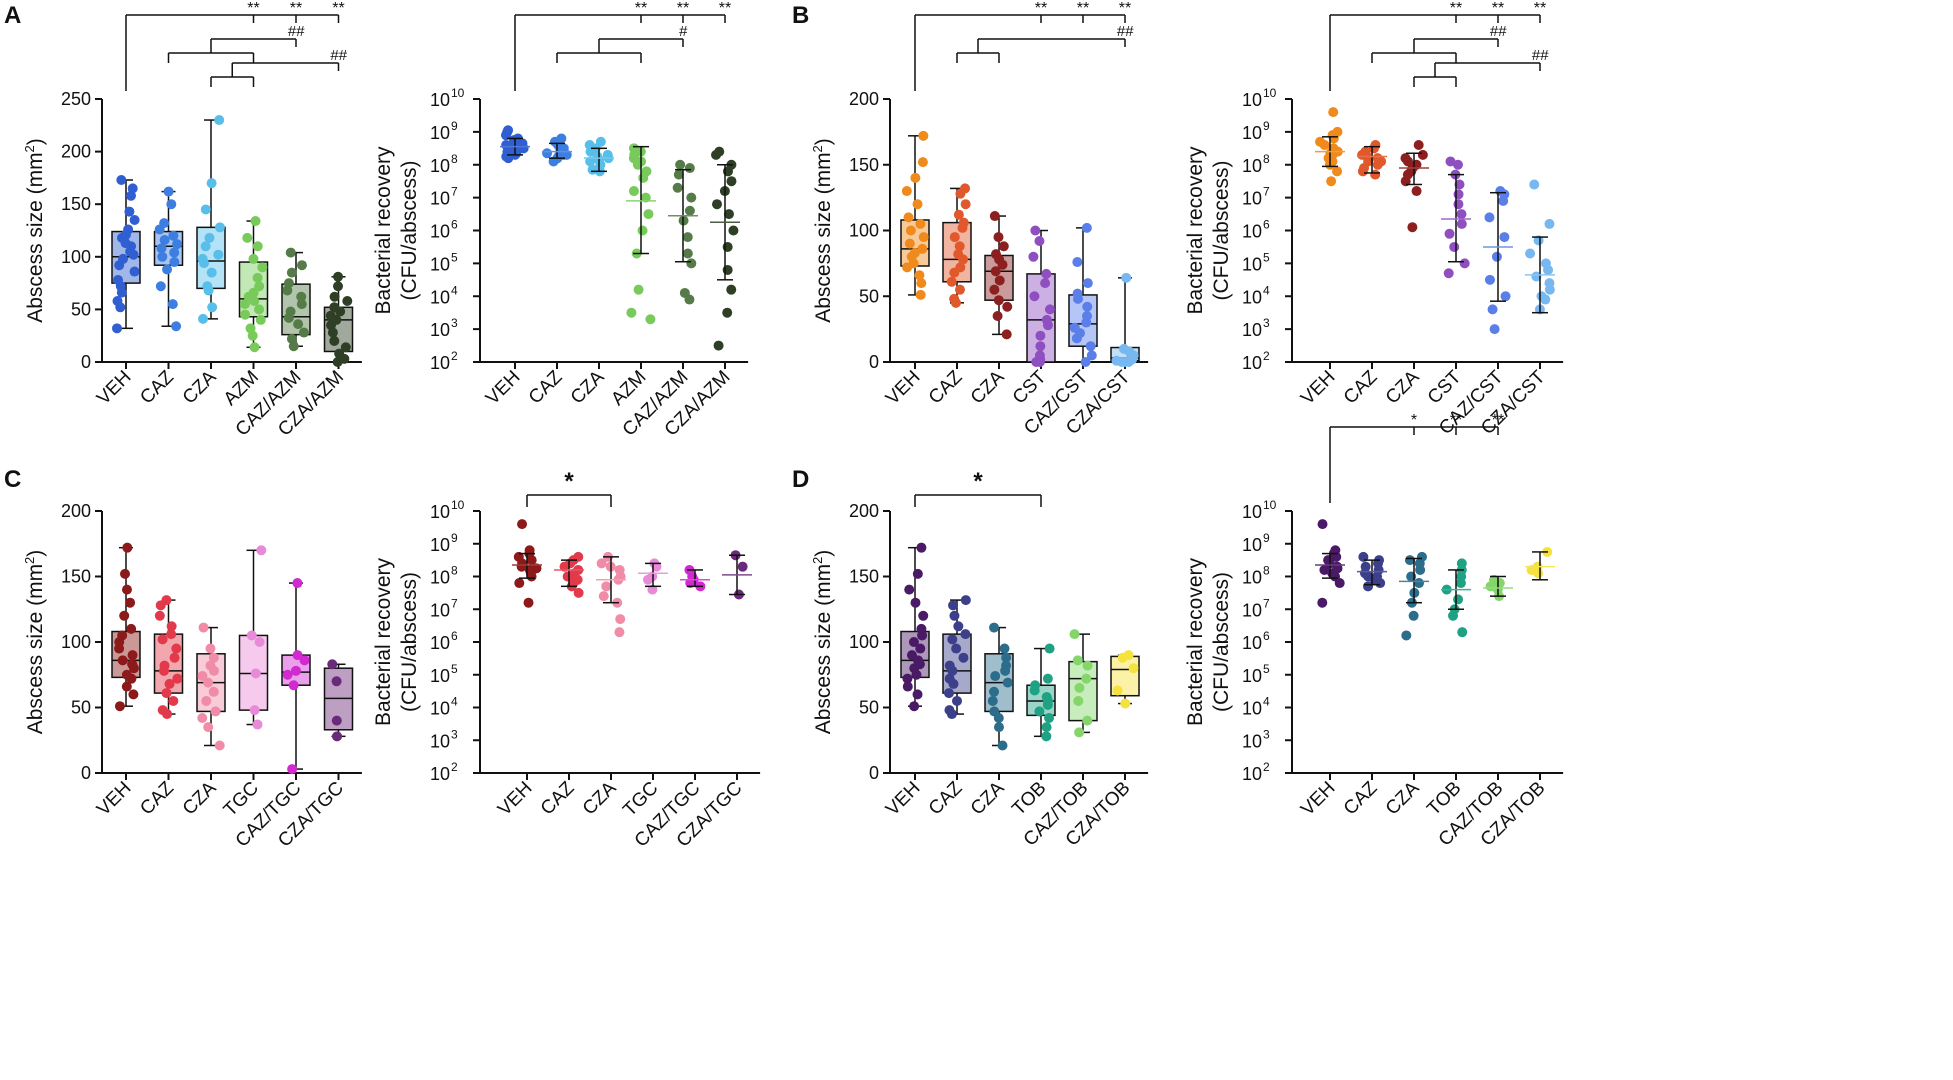  What do you see at coordinates (1414, 420) in the screenshot?
I see `sig-label: *` at bounding box center [1414, 420].